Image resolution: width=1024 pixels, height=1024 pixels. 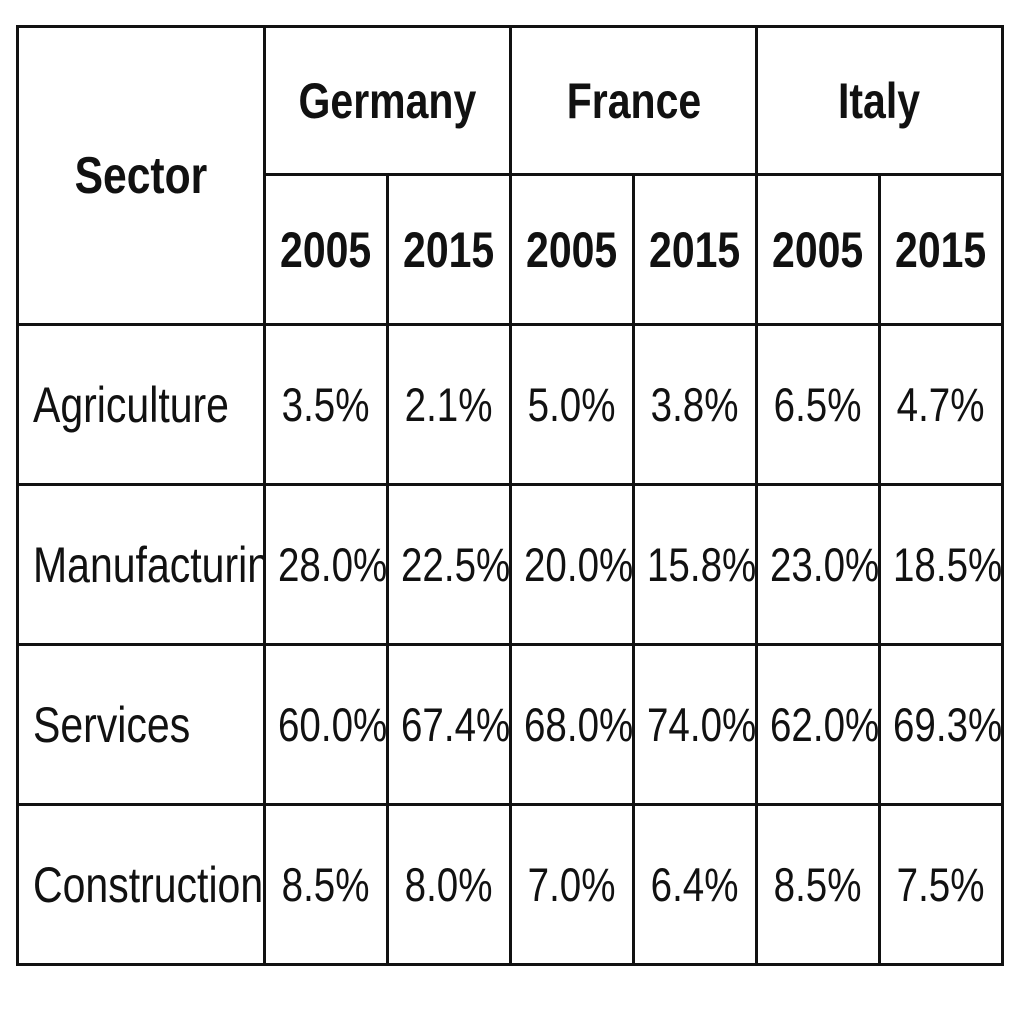 I want to click on table-cell: 6.5%, so click(x=818, y=404).